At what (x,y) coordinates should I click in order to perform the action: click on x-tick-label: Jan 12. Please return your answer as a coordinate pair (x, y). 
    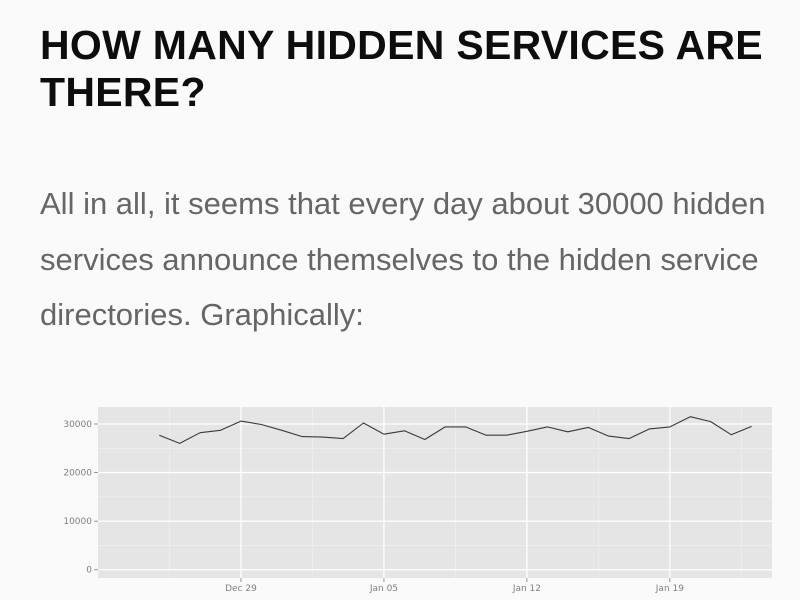
    Looking at the image, I should click on (526, 589).